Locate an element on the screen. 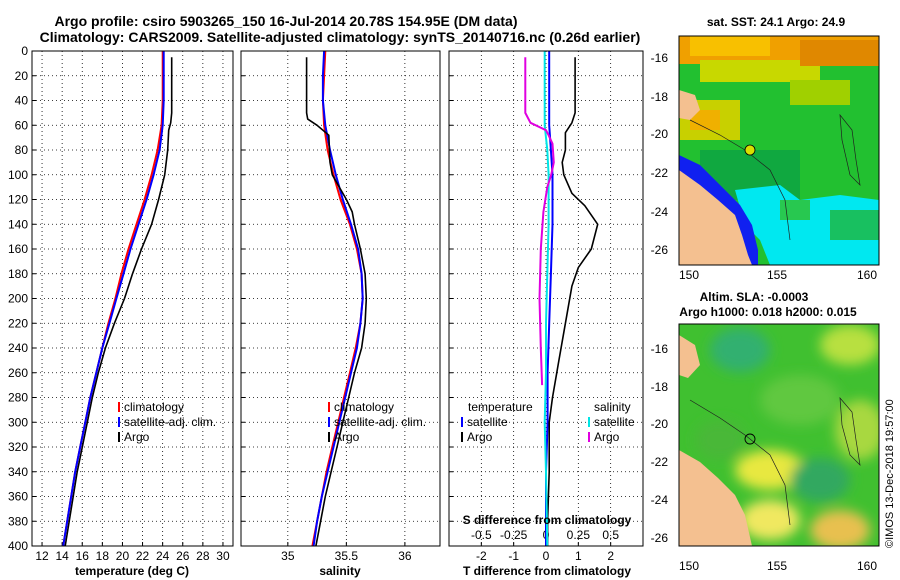 The image size is (900, 580). depth-tick-label: 40 is located at coordinates (22, 101).